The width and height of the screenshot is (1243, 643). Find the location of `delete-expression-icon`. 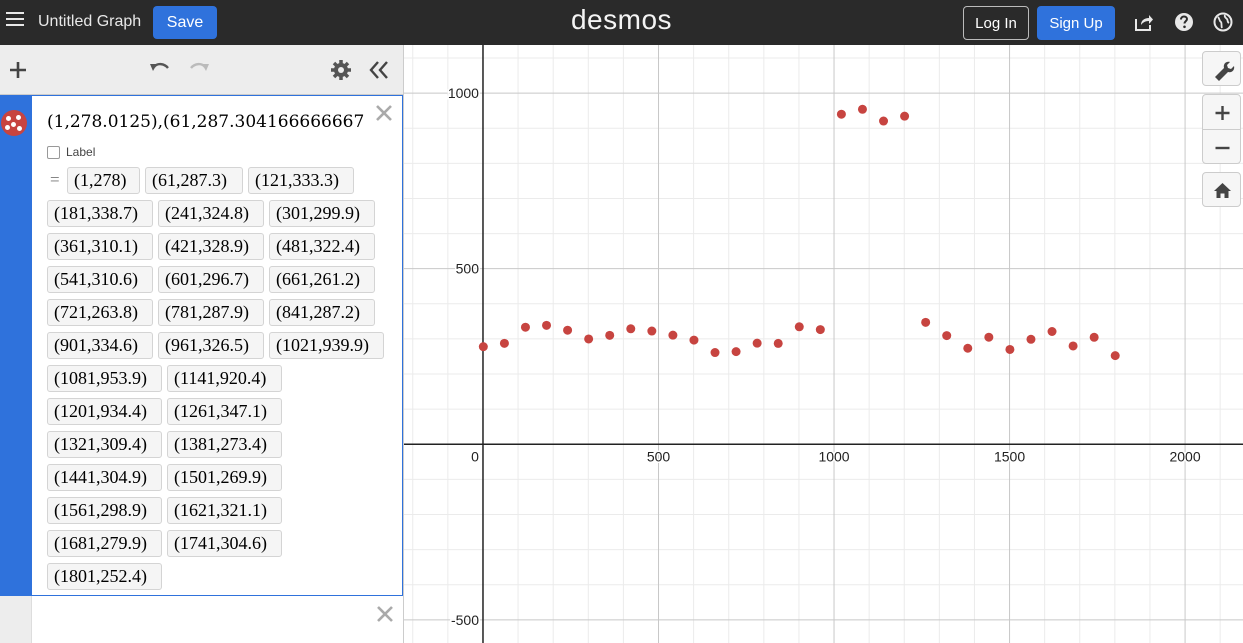

delete-expression-icon is located at coordinates (384, 113).